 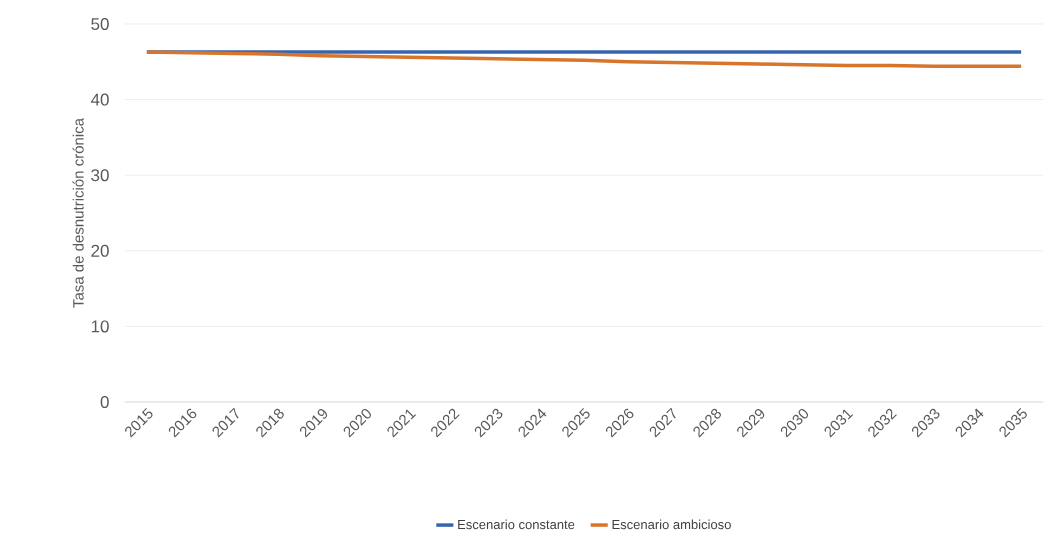 What do you see at coordinates (100, 250) in the screenshot?
I see `y-tick-label: 20` at bounding box center [100, 250].